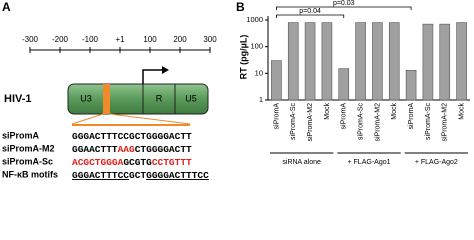 This screenshot has width=474, height=240. Describe the element at coordinates (137, 162) in the screenshot. I see `sequence-segment: GCGTG` at that location.